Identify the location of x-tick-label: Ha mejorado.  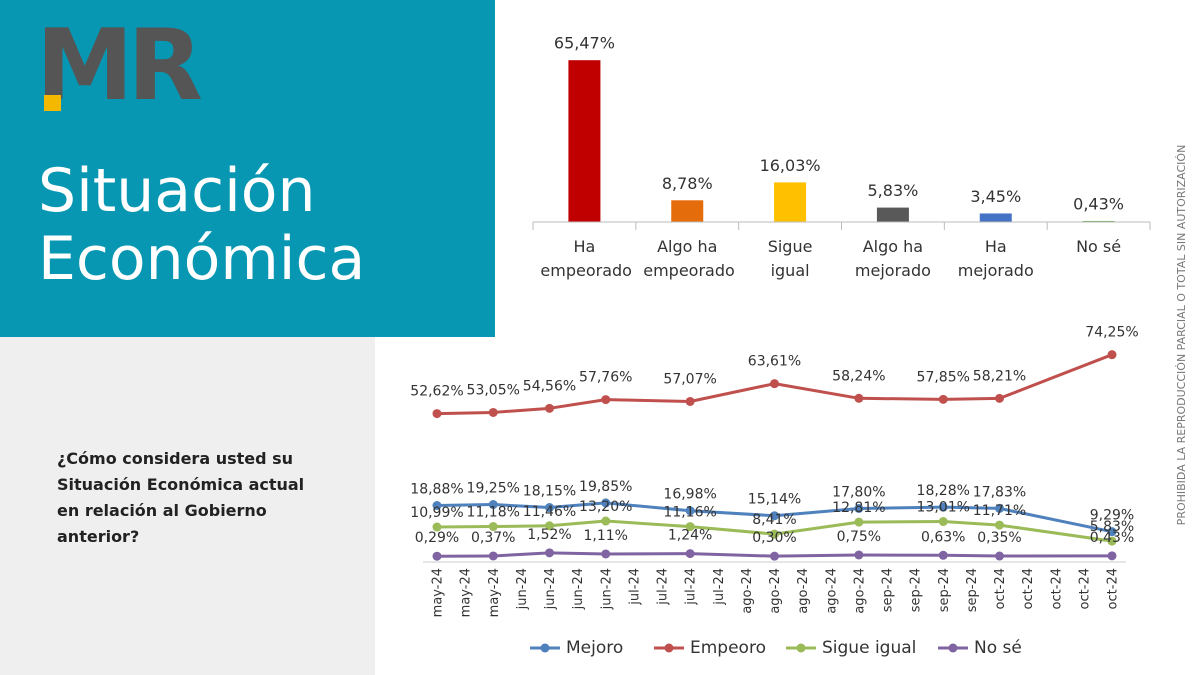
(995, 258).